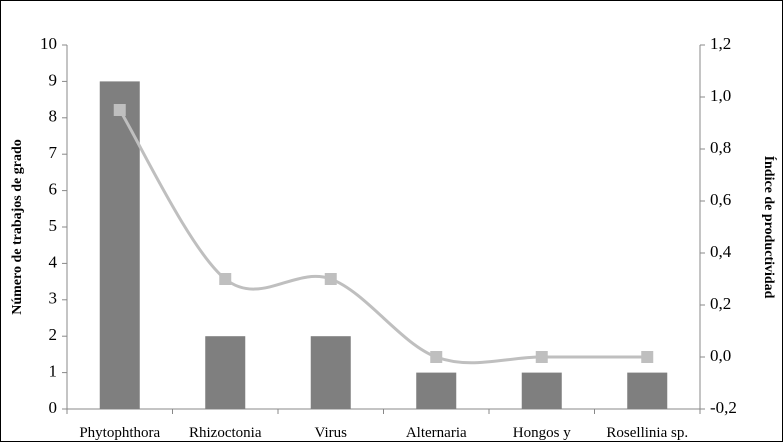 The image size is (783, 442). Describe the element at coordinates (769, 227) in the screenshot. I see `y2-axis-label: Índice de productividad` at that location.